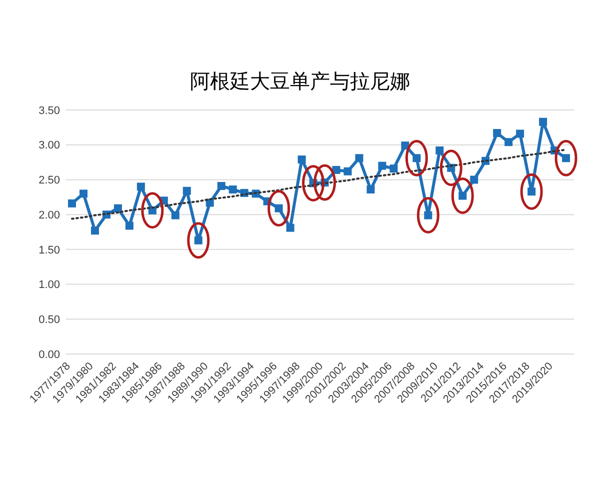  I want to click on chart-title: 阿根廷大豆单产与拉尼娜, so click(300, 81).